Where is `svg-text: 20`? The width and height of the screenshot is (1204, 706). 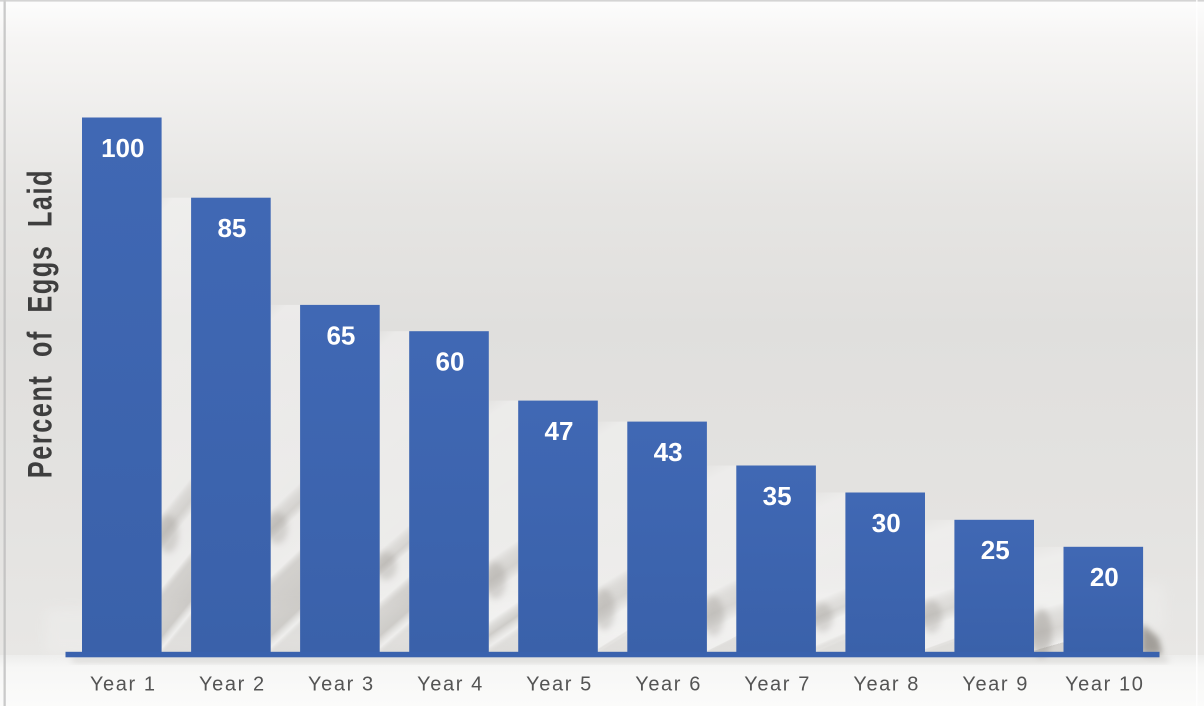
svg-text: 20 is located at coordinates (1104, 577).